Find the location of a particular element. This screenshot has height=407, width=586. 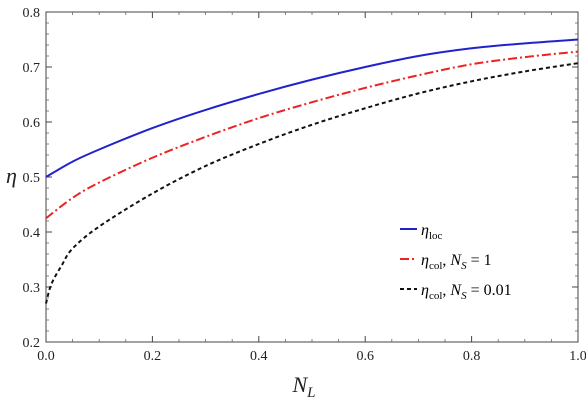

y-tick-label: 0.3 is located at coordinates (32, 288).